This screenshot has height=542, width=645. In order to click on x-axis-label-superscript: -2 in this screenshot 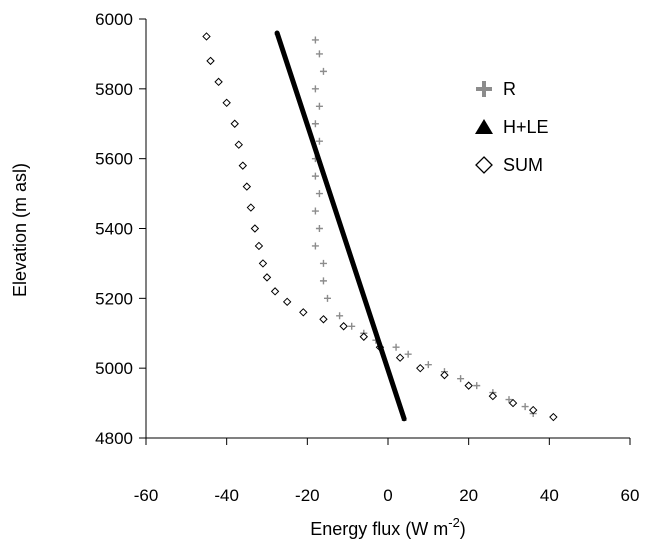, I will do `click(454, 522)`.